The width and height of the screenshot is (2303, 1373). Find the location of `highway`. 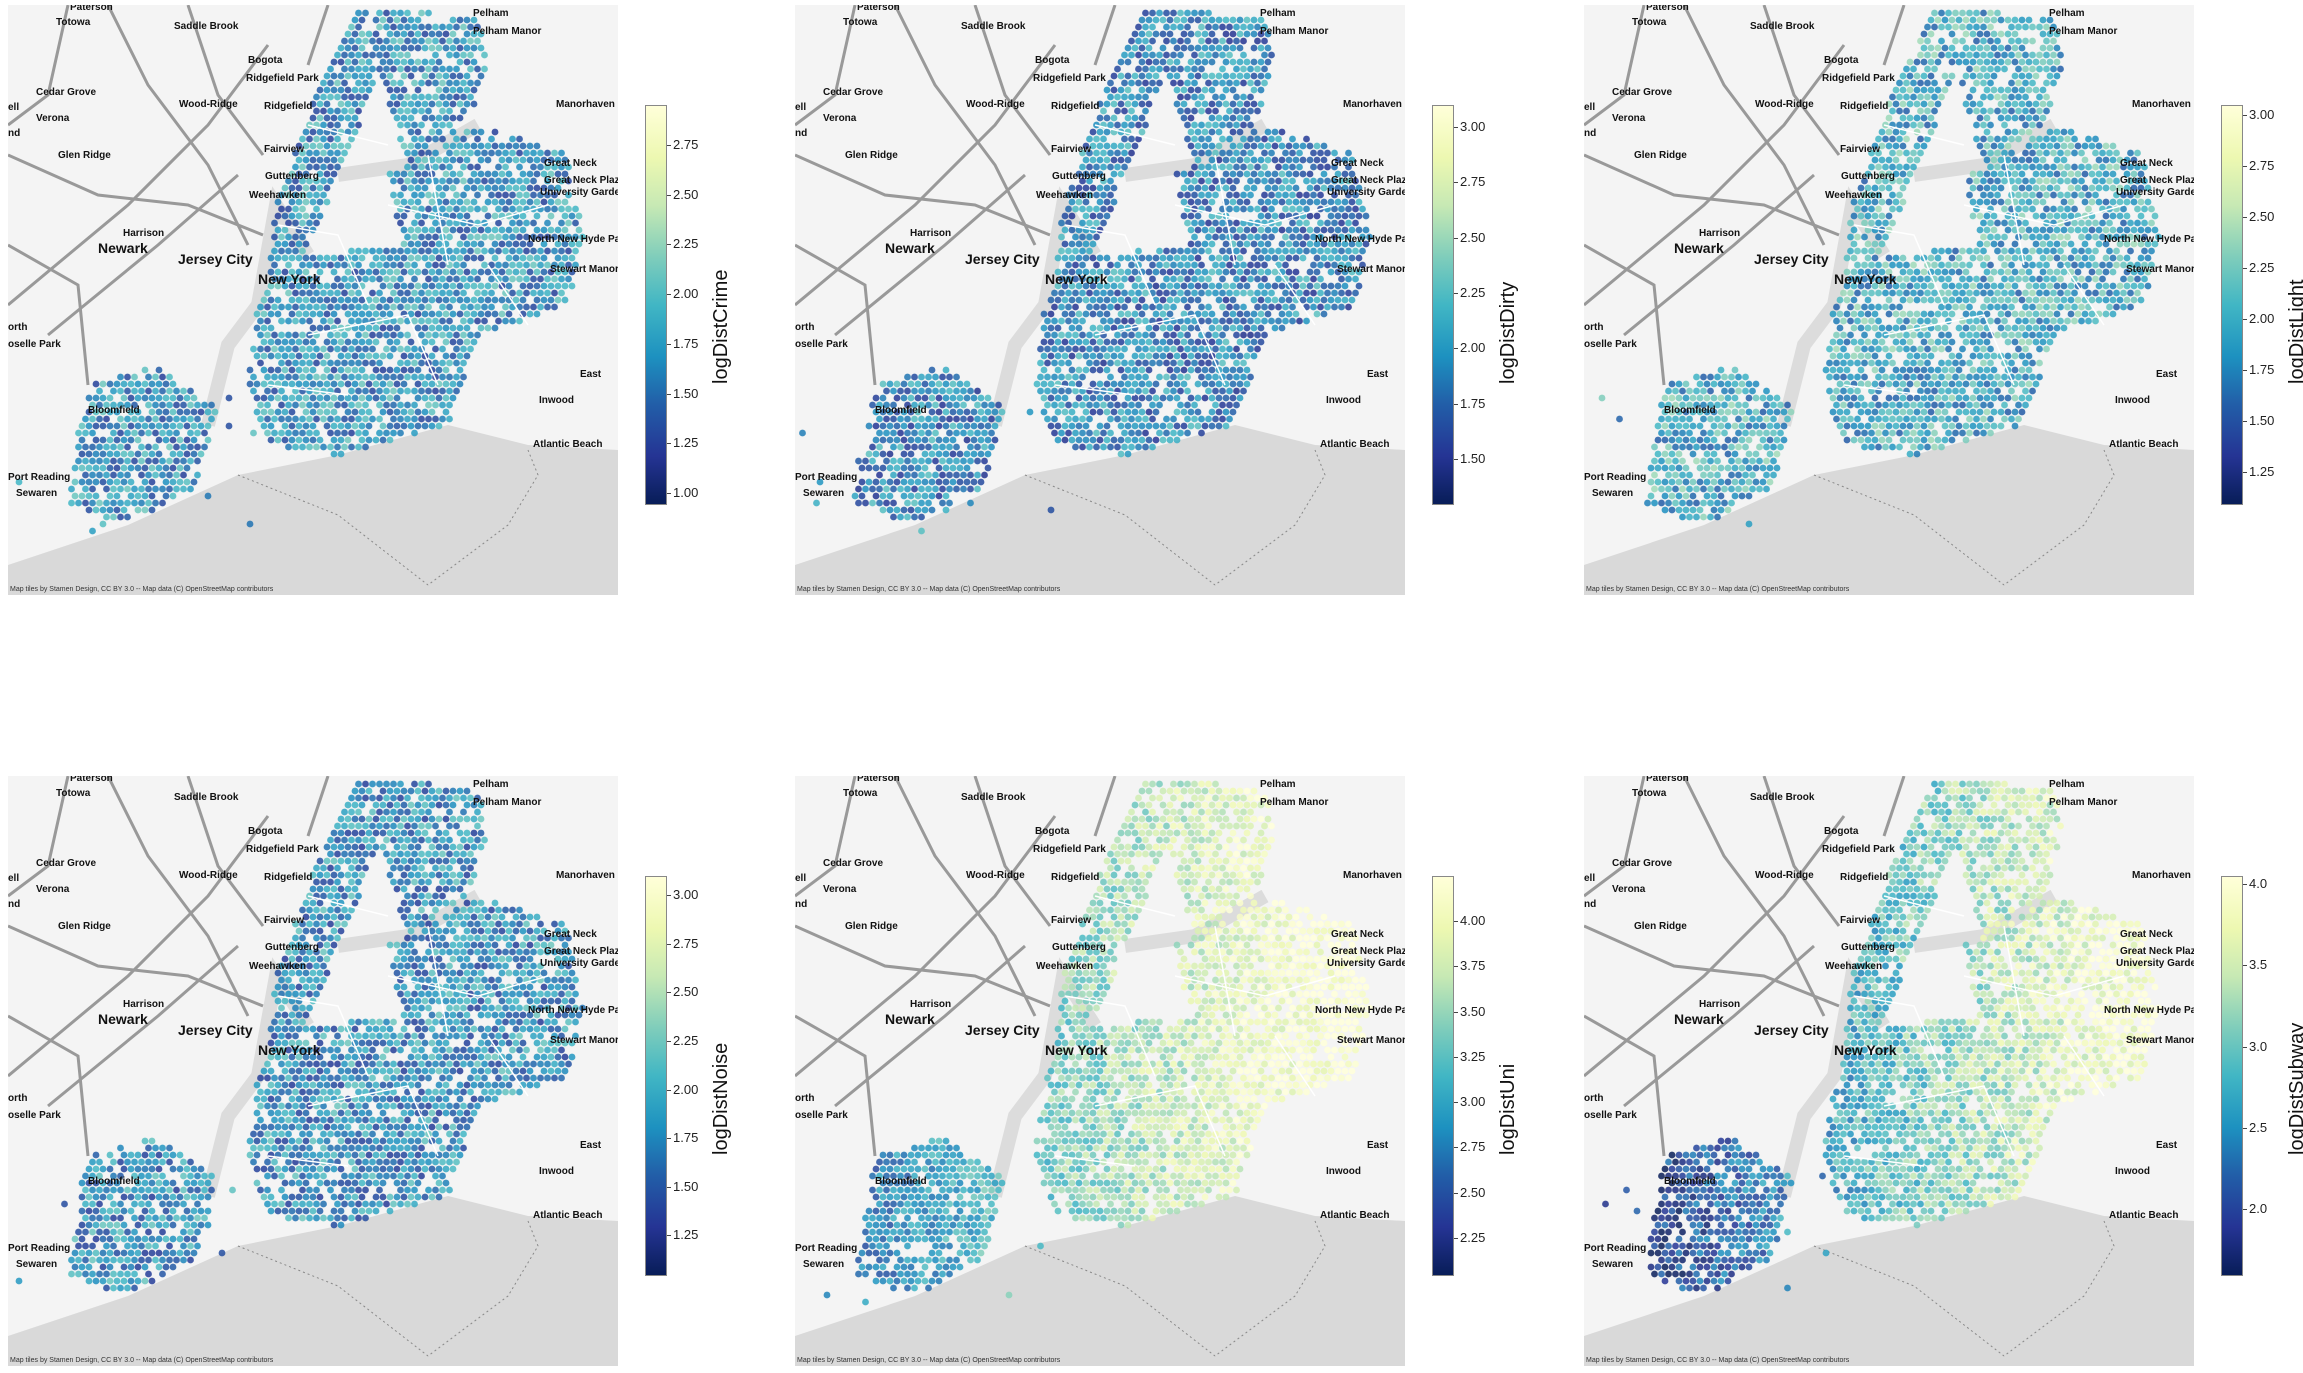

highway is located at coordinates (48, 315).